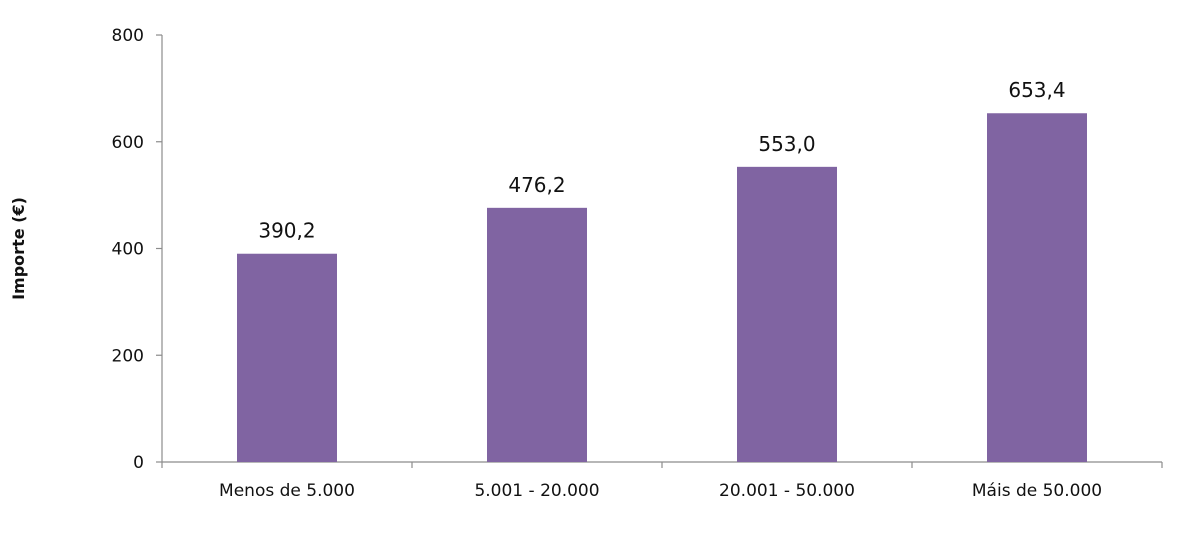 Image resolution: width=1200 pixels, height=538 pixels. I want to click on data-label: 476,2, so click(536, 185).